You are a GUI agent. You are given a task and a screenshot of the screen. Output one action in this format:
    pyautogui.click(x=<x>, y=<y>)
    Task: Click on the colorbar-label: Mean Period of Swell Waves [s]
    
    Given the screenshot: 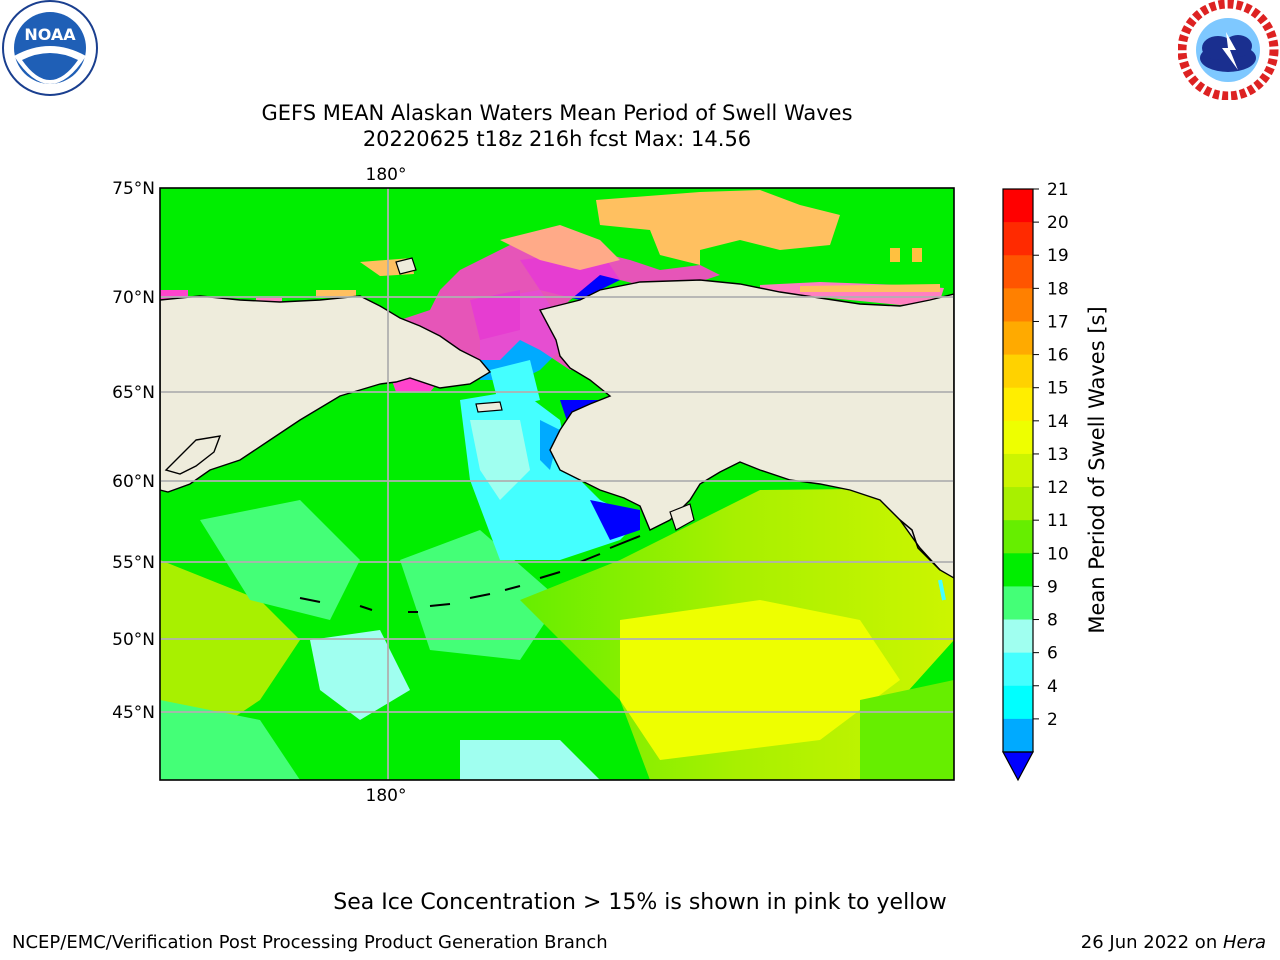 What is the action you would take?
    pyautogui.click(x=1097, y=469)
    